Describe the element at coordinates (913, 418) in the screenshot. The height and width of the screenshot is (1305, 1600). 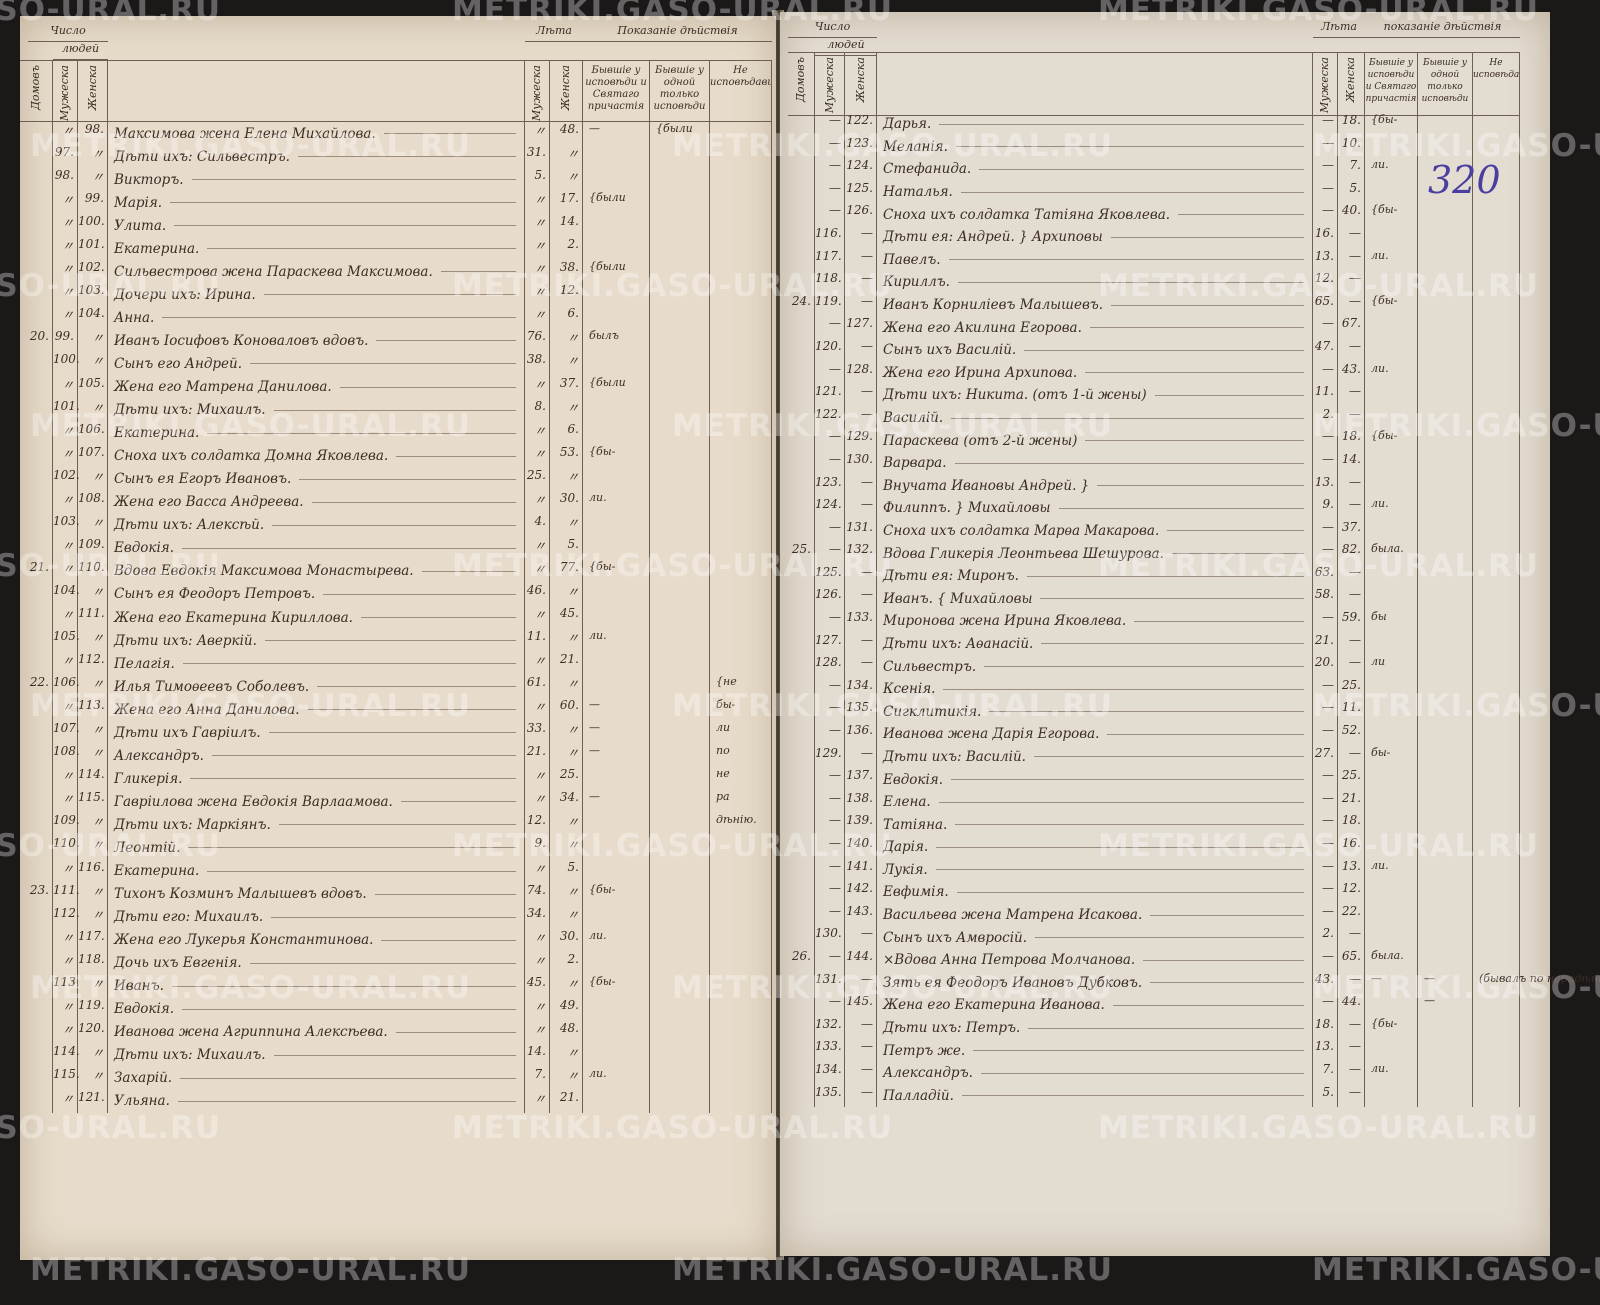
I see `person-name-text: Василій.` at that location.